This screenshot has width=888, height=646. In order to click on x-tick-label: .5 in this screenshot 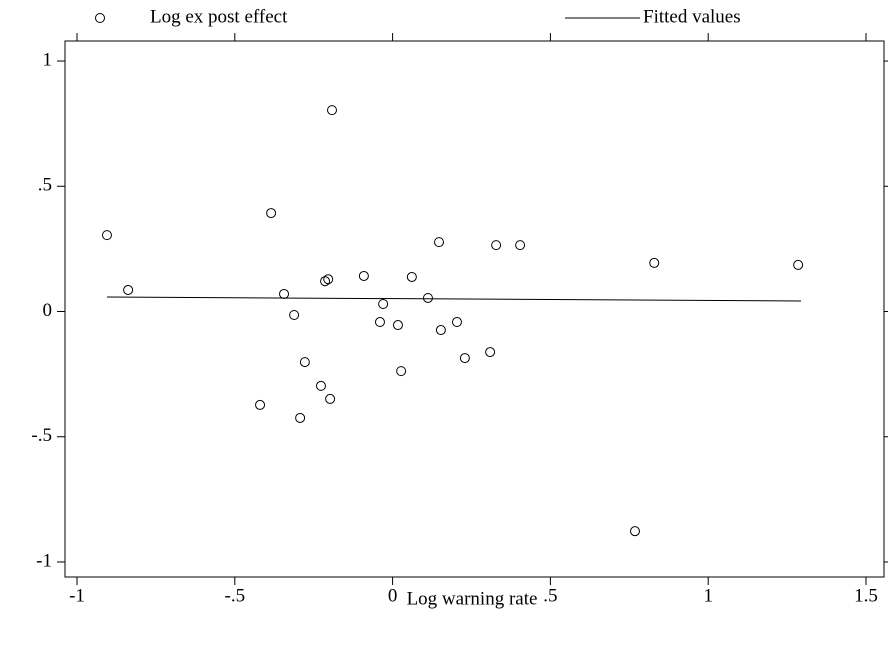, I will do `click(550, 595)`.